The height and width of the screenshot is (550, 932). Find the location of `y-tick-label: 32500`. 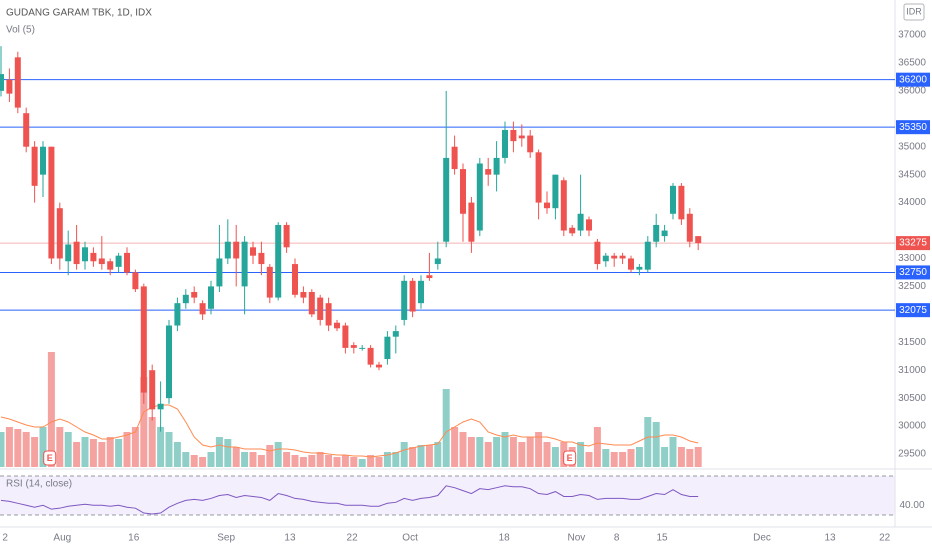

y-tick-label: 32500 is located at coordinates (912, 286).